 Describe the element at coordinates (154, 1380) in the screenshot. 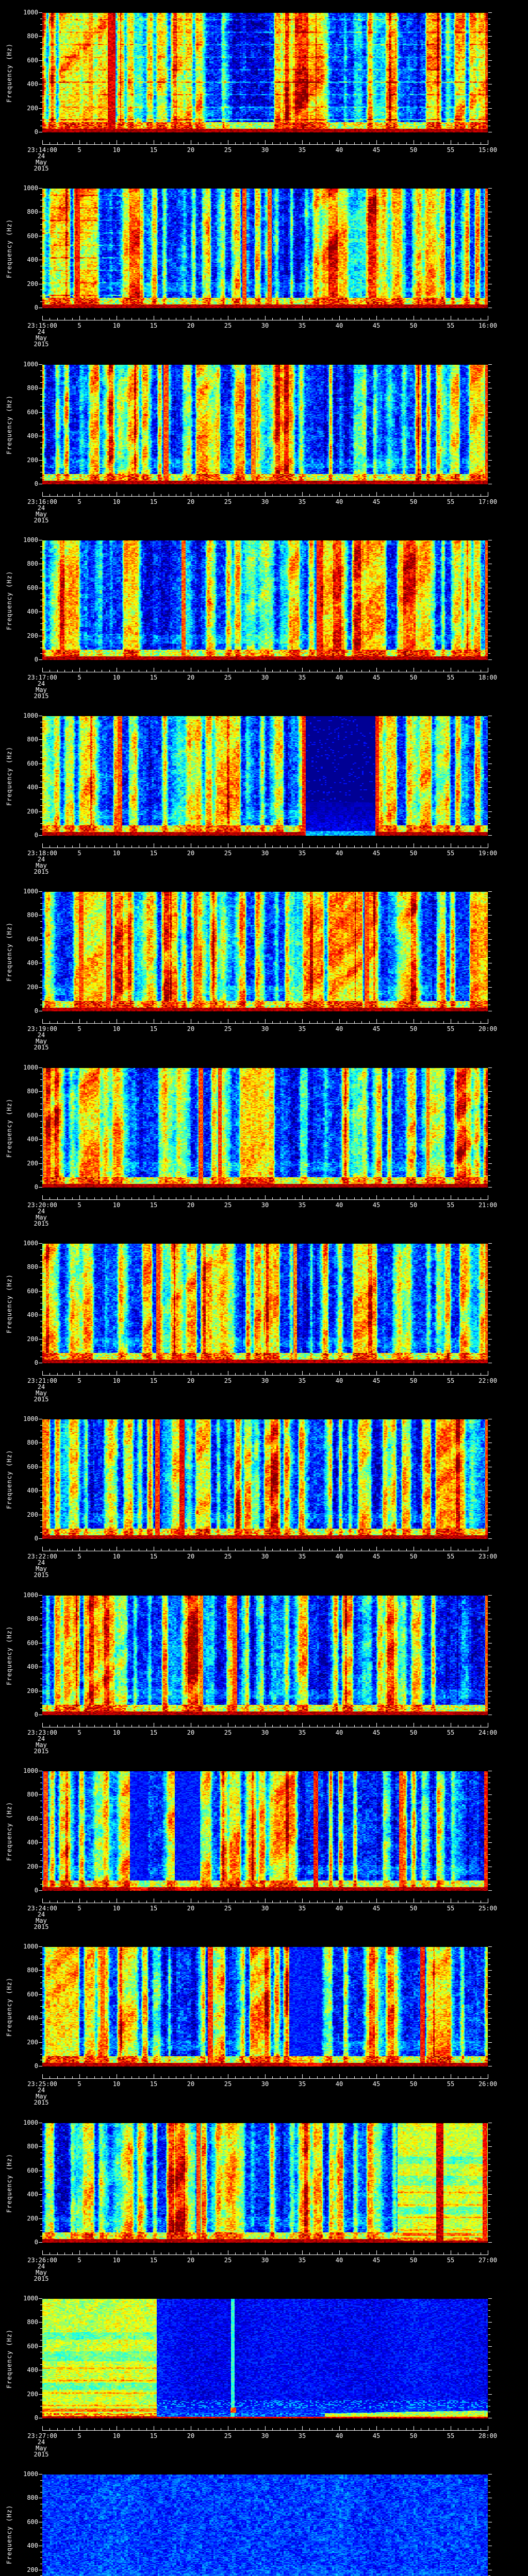

I see `x-tick-label: 15` at that location.